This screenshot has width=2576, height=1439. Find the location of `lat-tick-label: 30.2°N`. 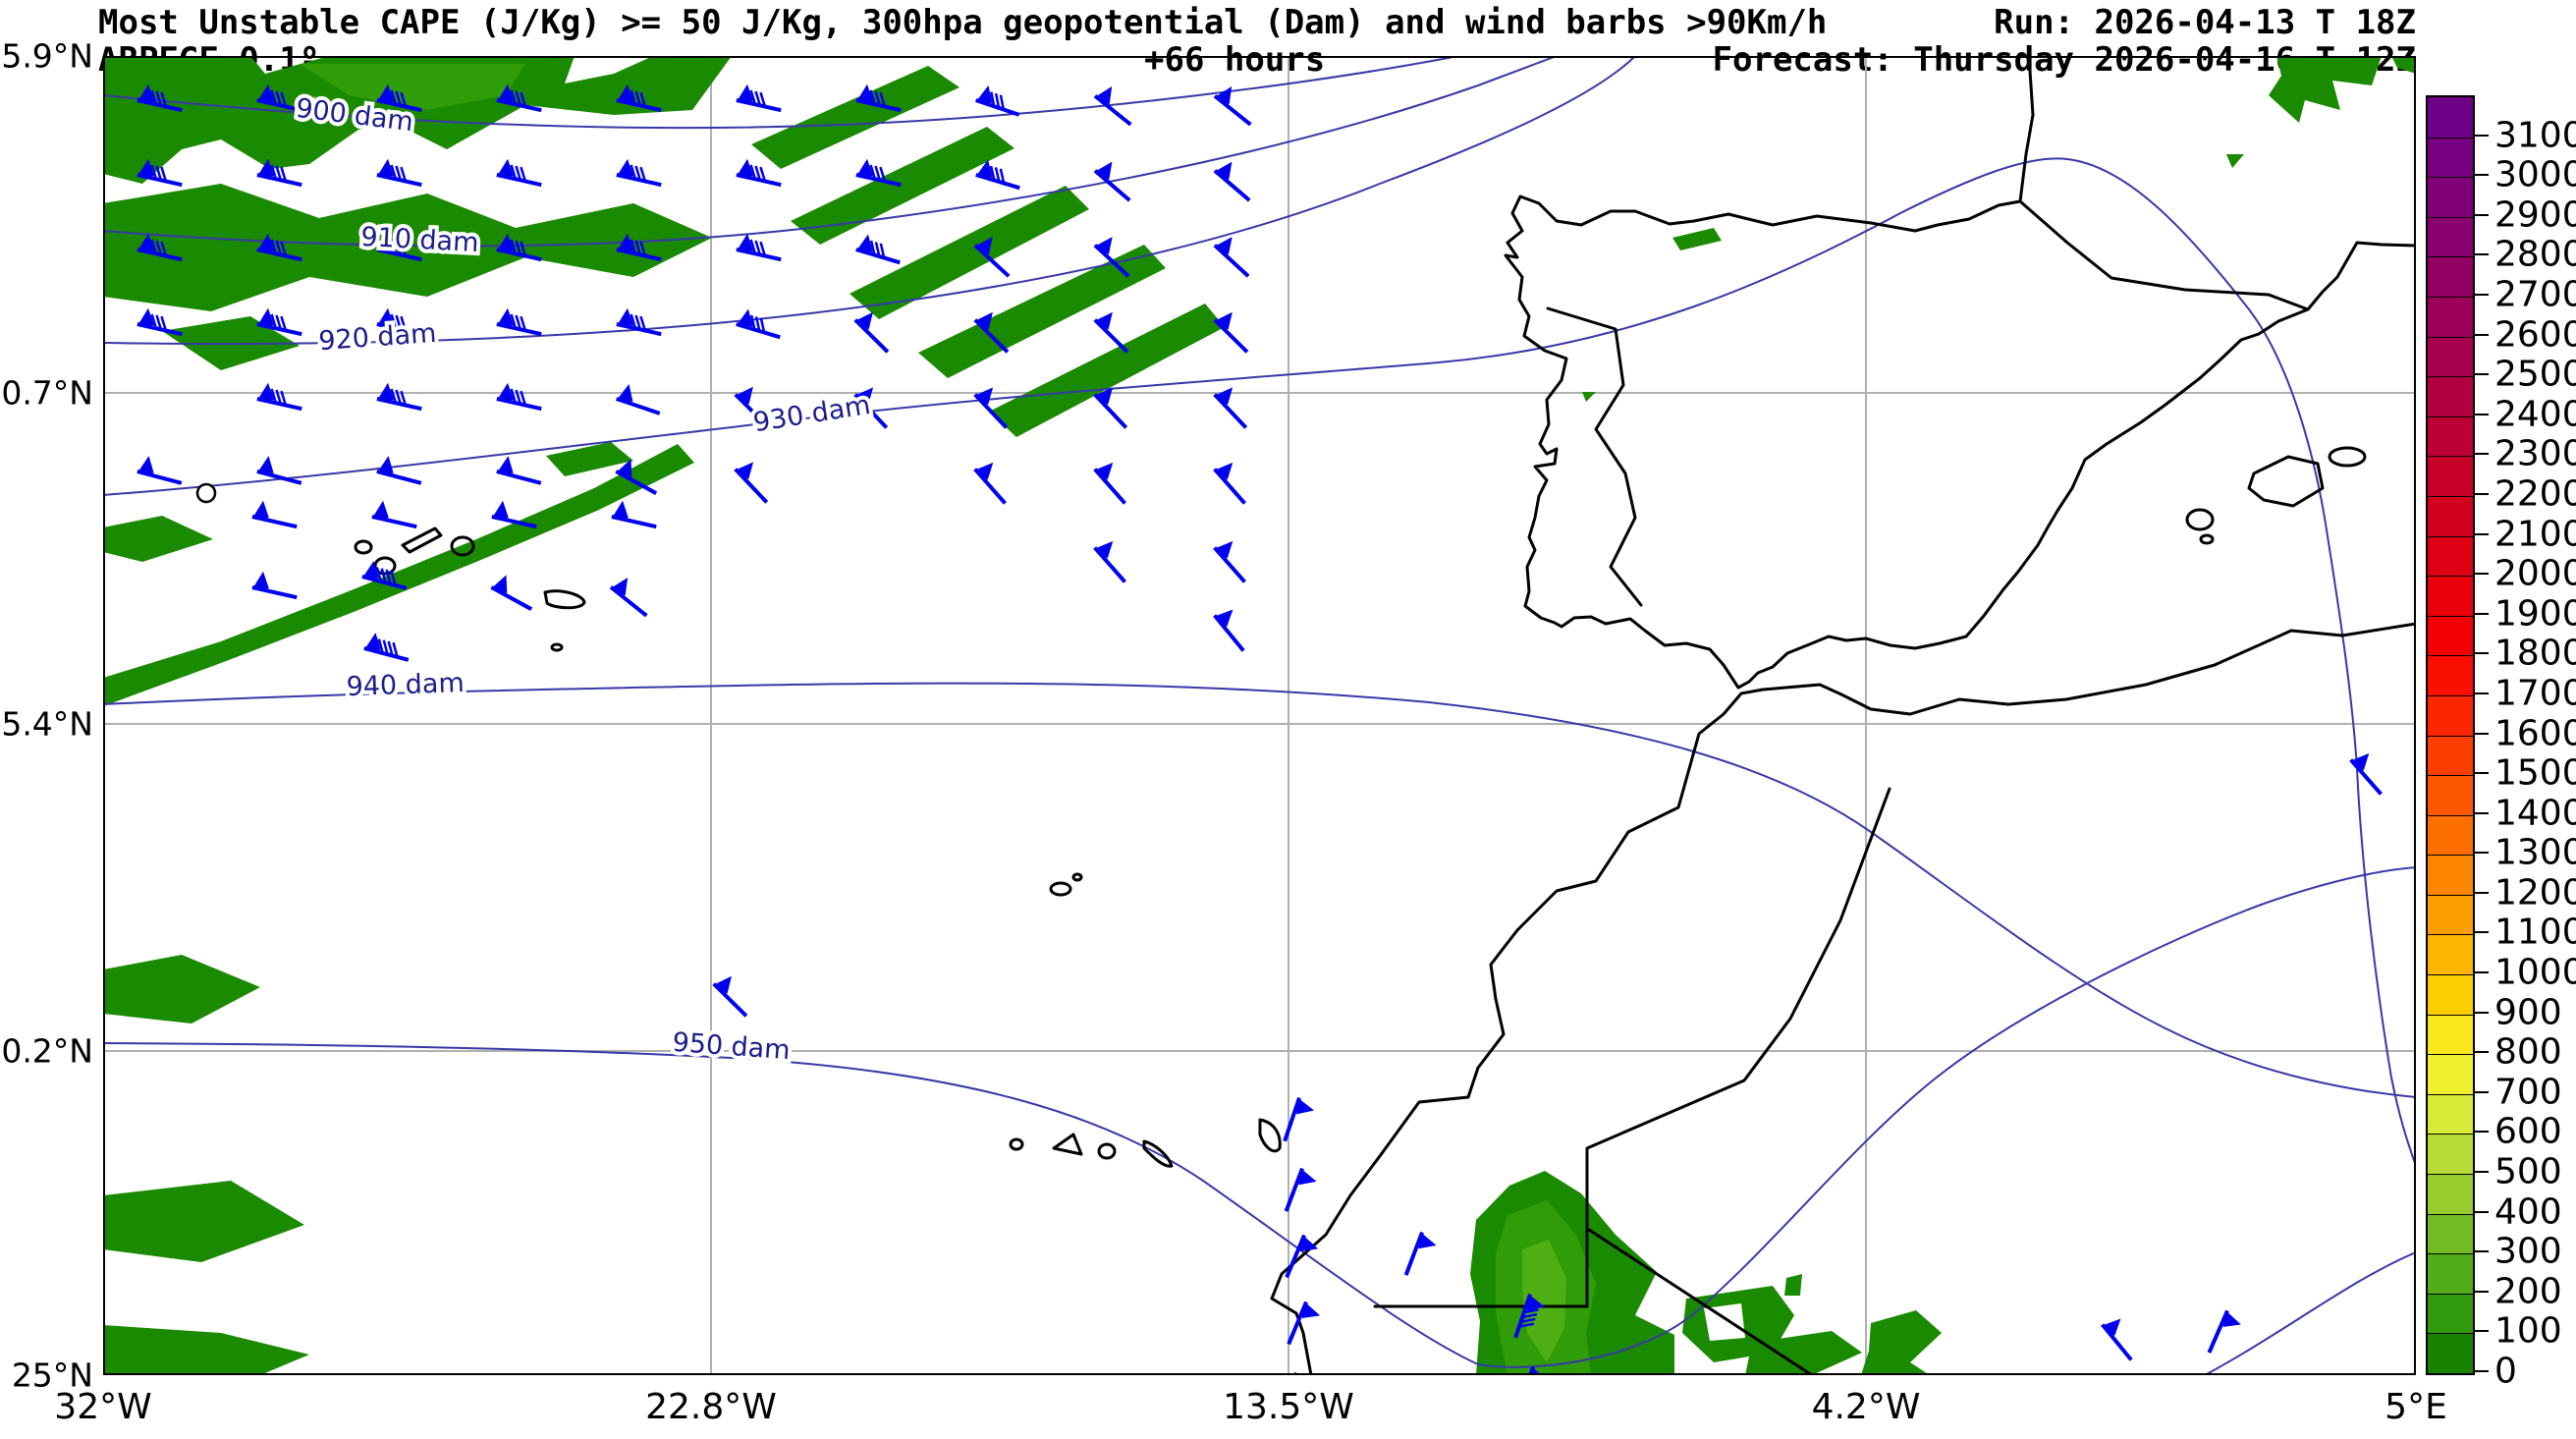

lat-tick-label: 30.2°N is located at coordinates (47, 1051).